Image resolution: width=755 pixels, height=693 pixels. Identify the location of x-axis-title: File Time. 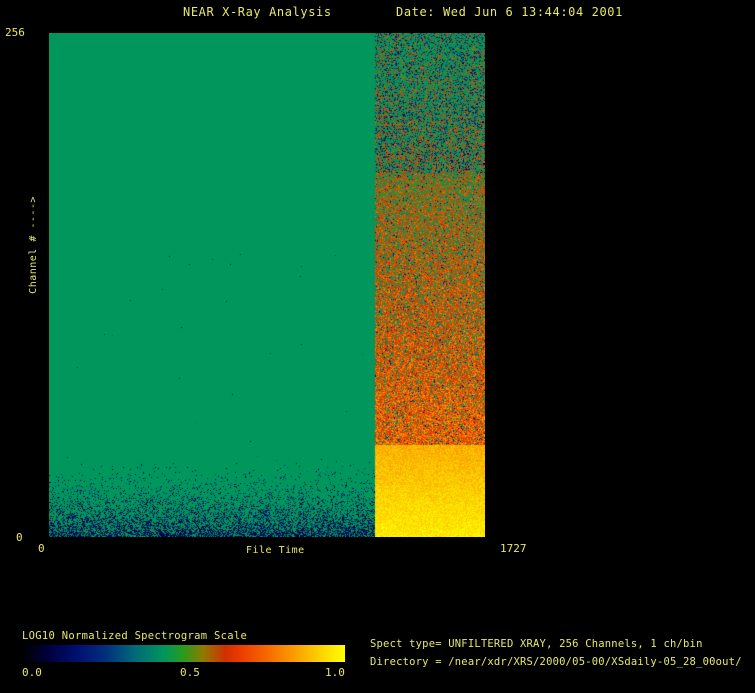
(275, 550).